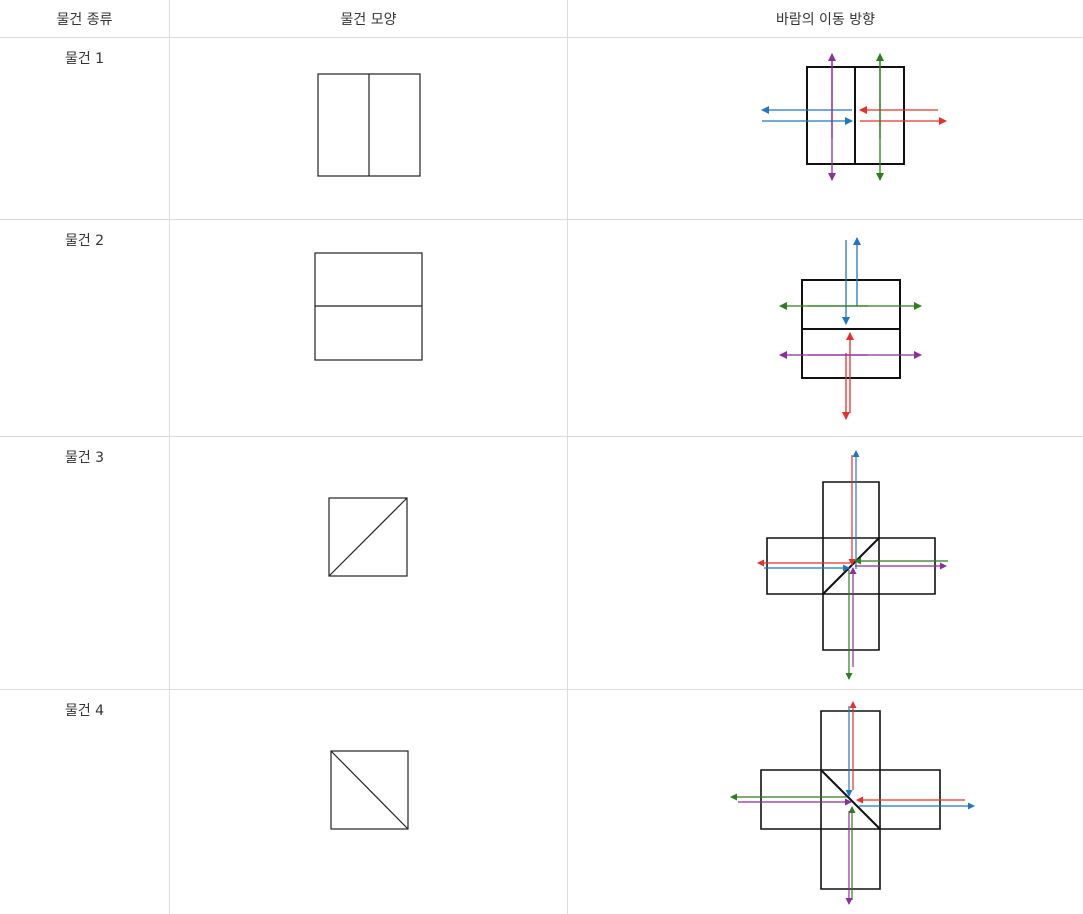 The image size is (1083, 914). I want to click on header-object-type-text: 물건 종류, so click(84, 19).